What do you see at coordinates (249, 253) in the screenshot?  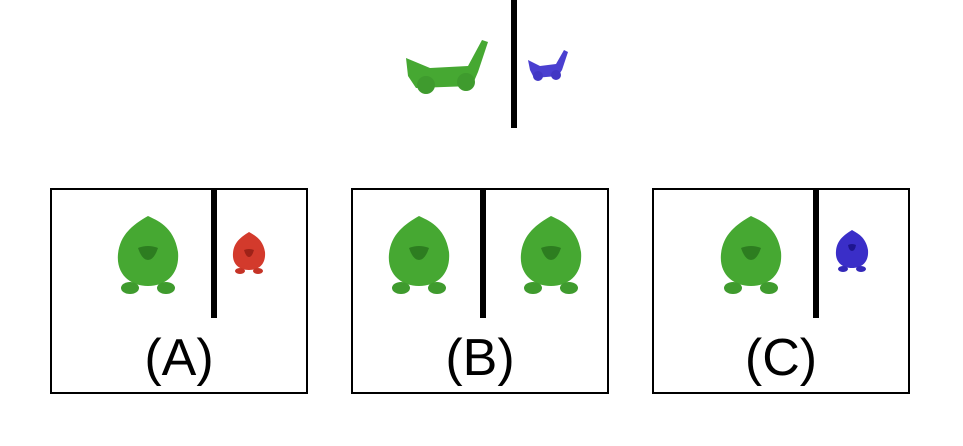 I see `red-blob-small-icon` at bounding box center [249, 253].